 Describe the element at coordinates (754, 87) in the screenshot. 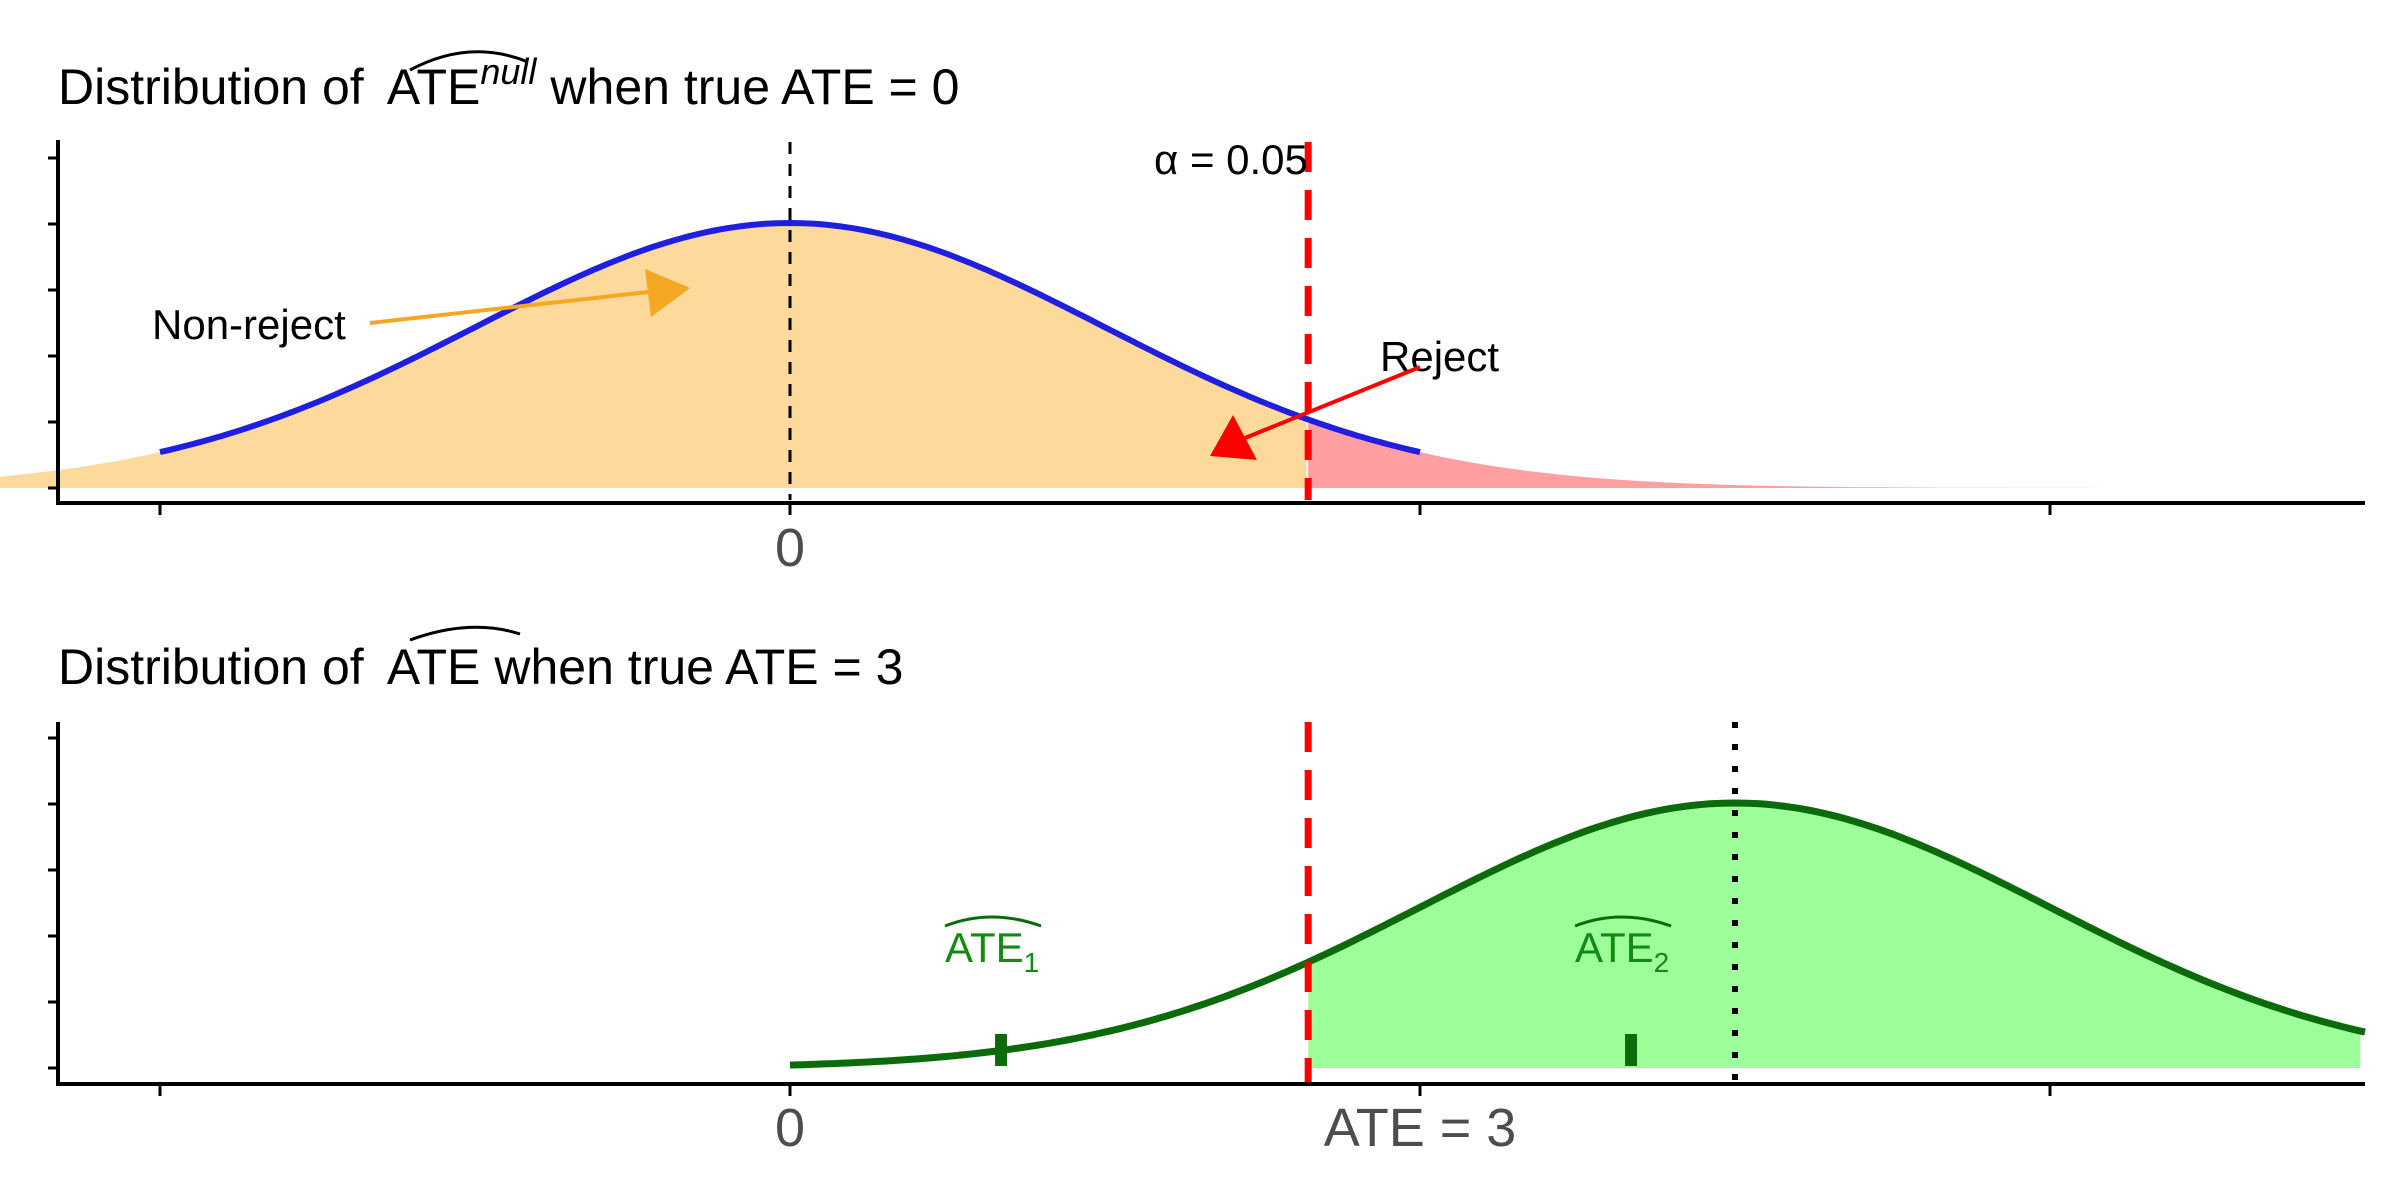

I see `panel1-title-suffix: when true ATE = 0` at that location.